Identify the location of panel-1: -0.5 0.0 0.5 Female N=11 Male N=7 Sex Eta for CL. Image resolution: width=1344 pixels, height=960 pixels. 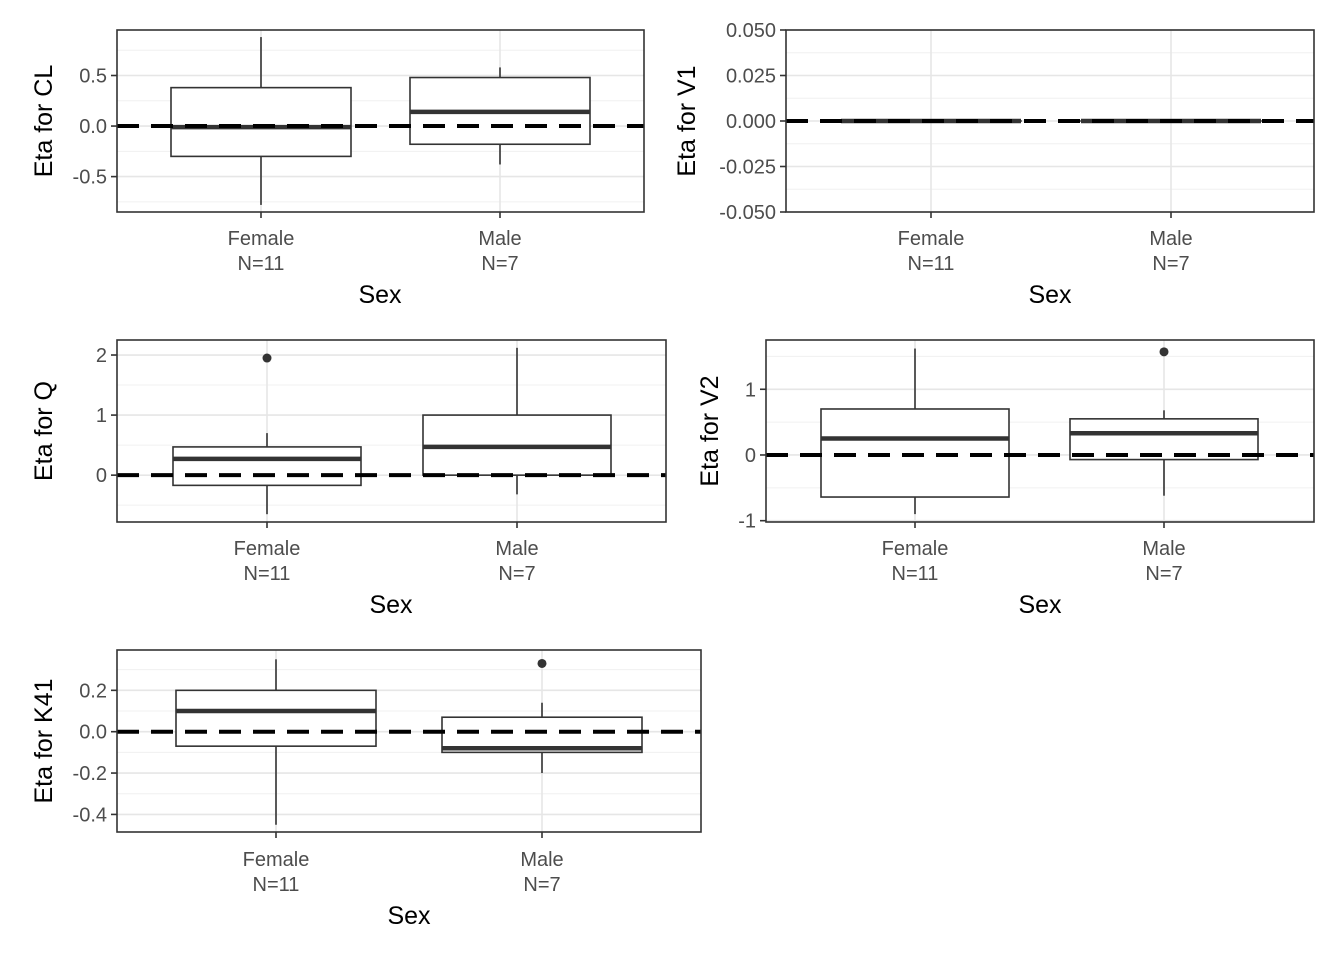
(337, 169).